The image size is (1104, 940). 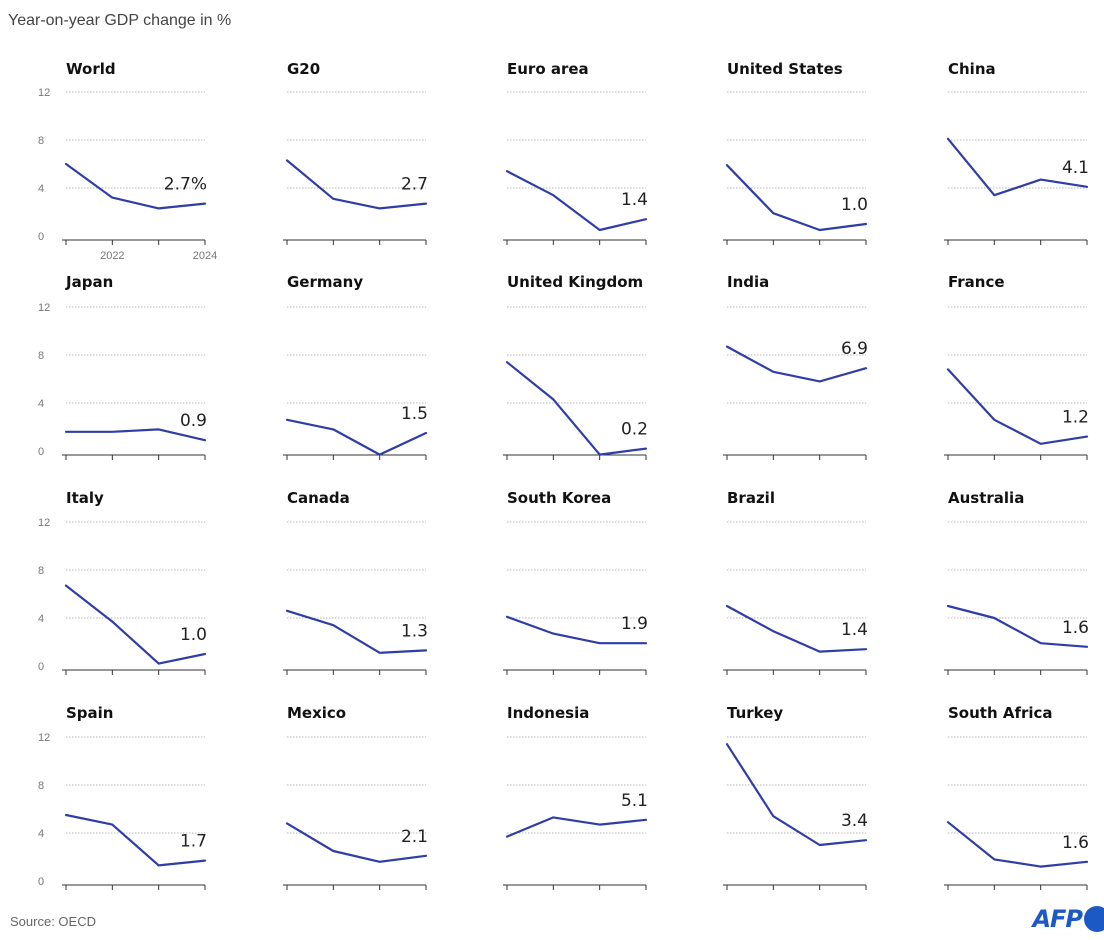 What do you see at coordinates (112, 256) in the screenshot?
I see `x-tick-label: 2022` at bounding box center [112, 256].